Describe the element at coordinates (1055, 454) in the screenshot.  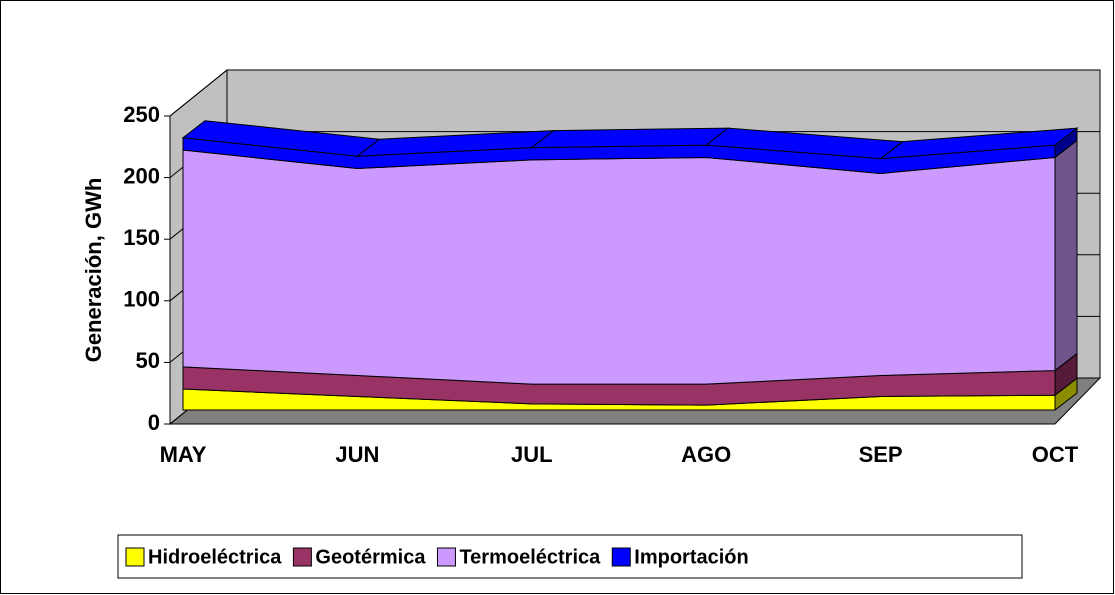
I see `x-tick-label: OCT` at that location.